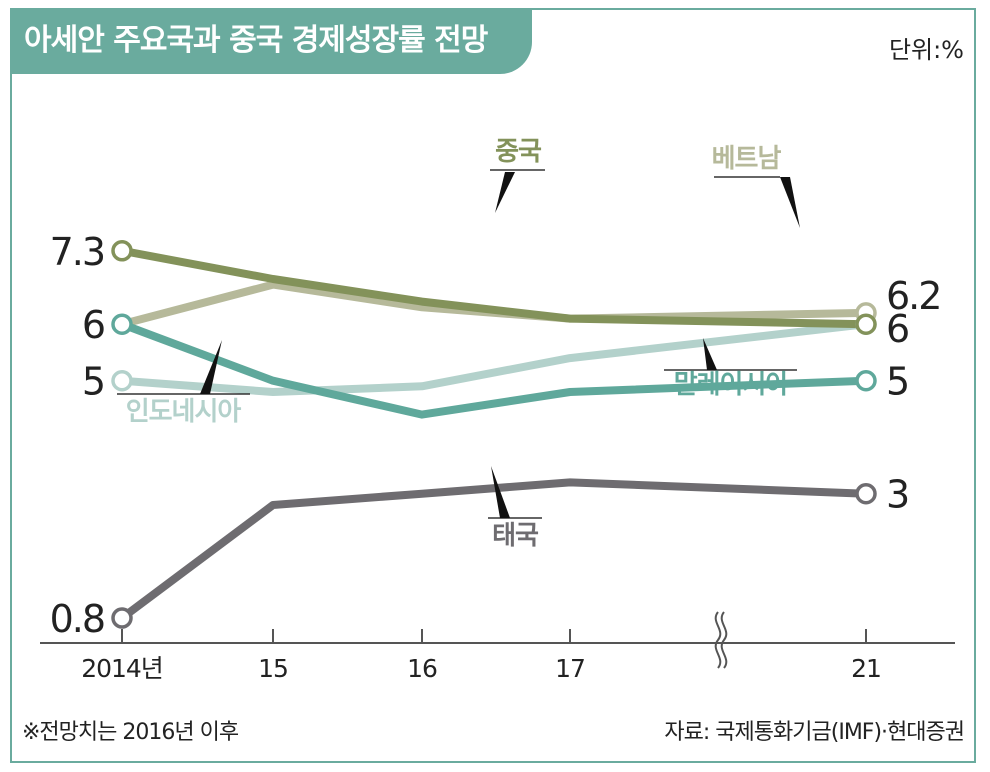 The width and height of the screenshot is (990, 772). What do you see at coordinates (271, 41) in the screenshot?
I see `chart-title: 아세안 주요국과 중국 경제성장률 전망` at bounding box center [271, 41].